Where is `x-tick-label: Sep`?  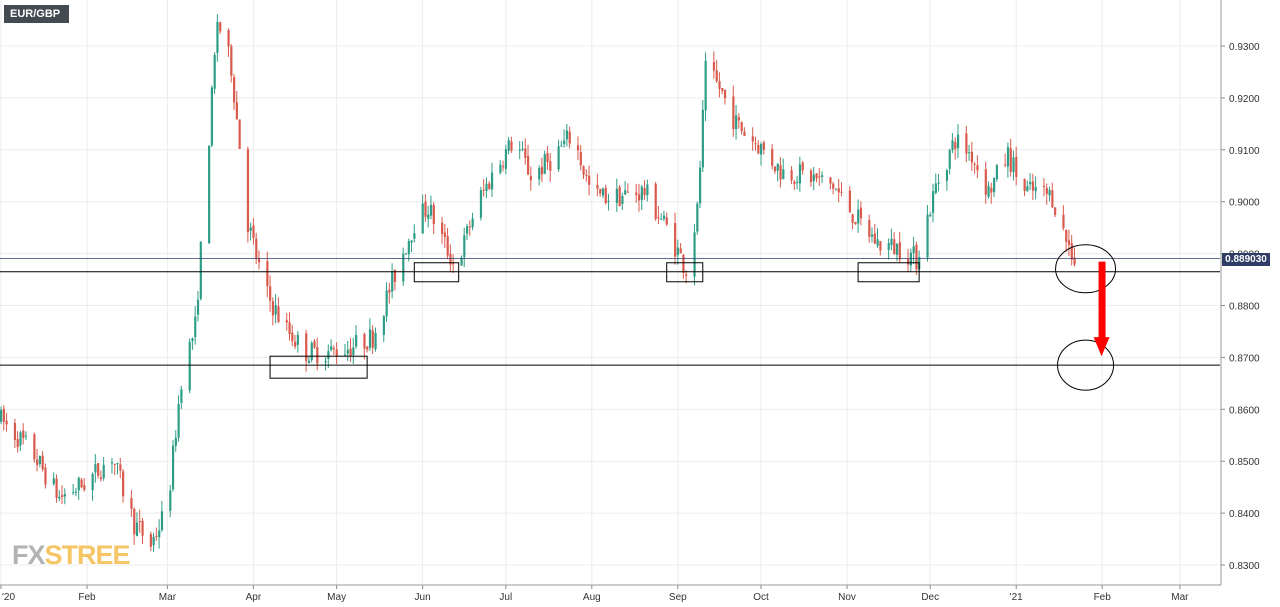 x-tick-label: Sep is located at coordinates (678, 597).